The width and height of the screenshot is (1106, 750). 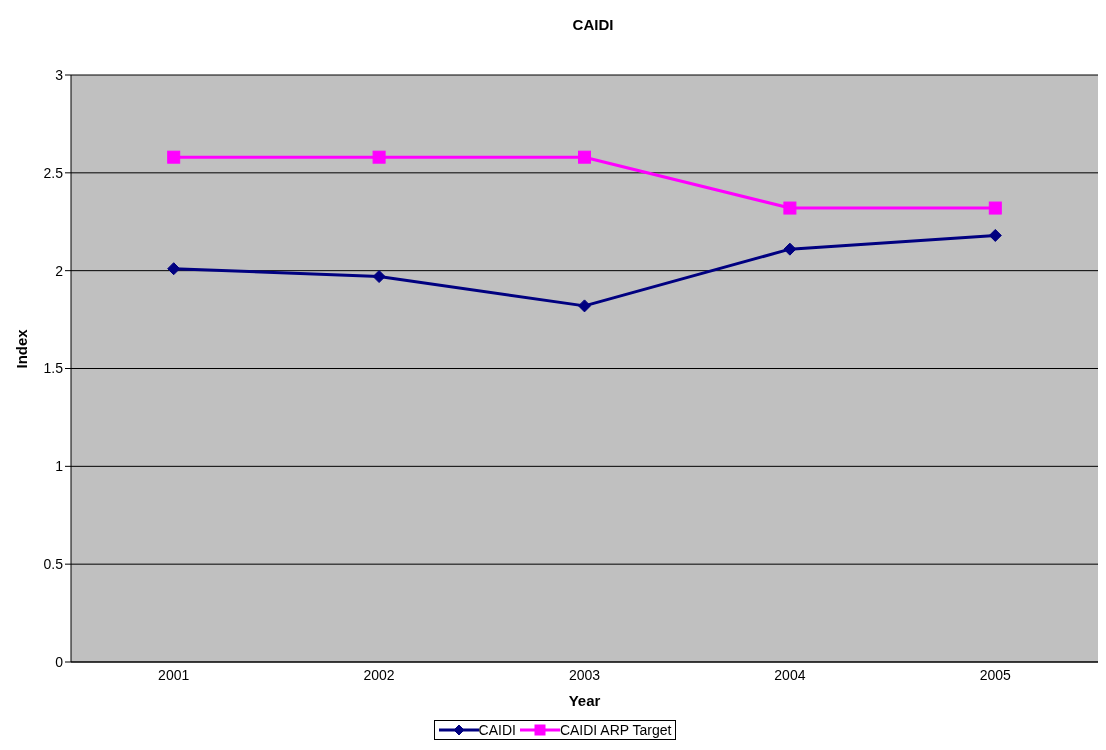 What do you see at coordinates (53, 368) in the screenshot?
I see `y-tick-label: 1.5` at bounding box center [53, 368].